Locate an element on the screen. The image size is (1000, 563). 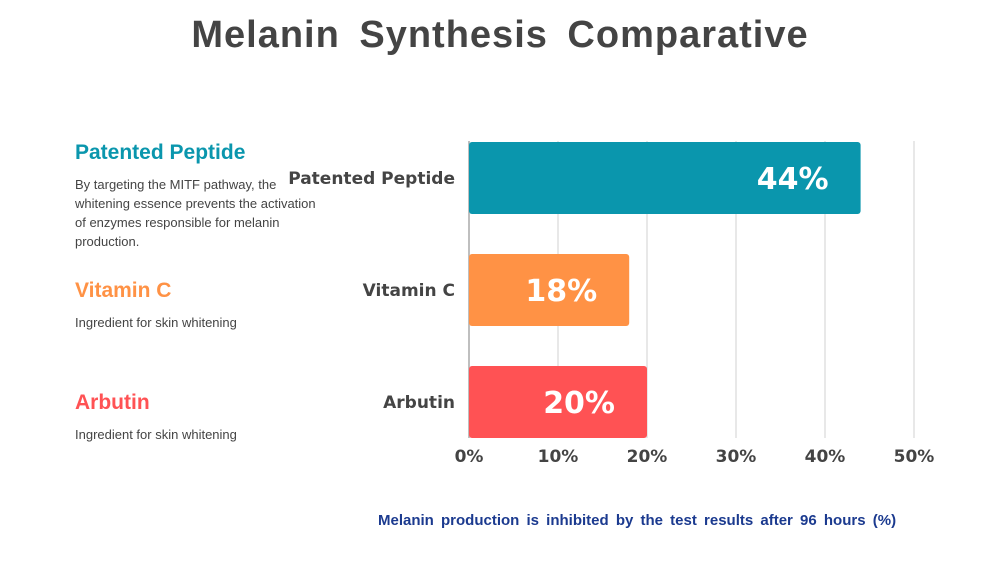
x-tick-label: 30% is located at coordinates (736, 457).